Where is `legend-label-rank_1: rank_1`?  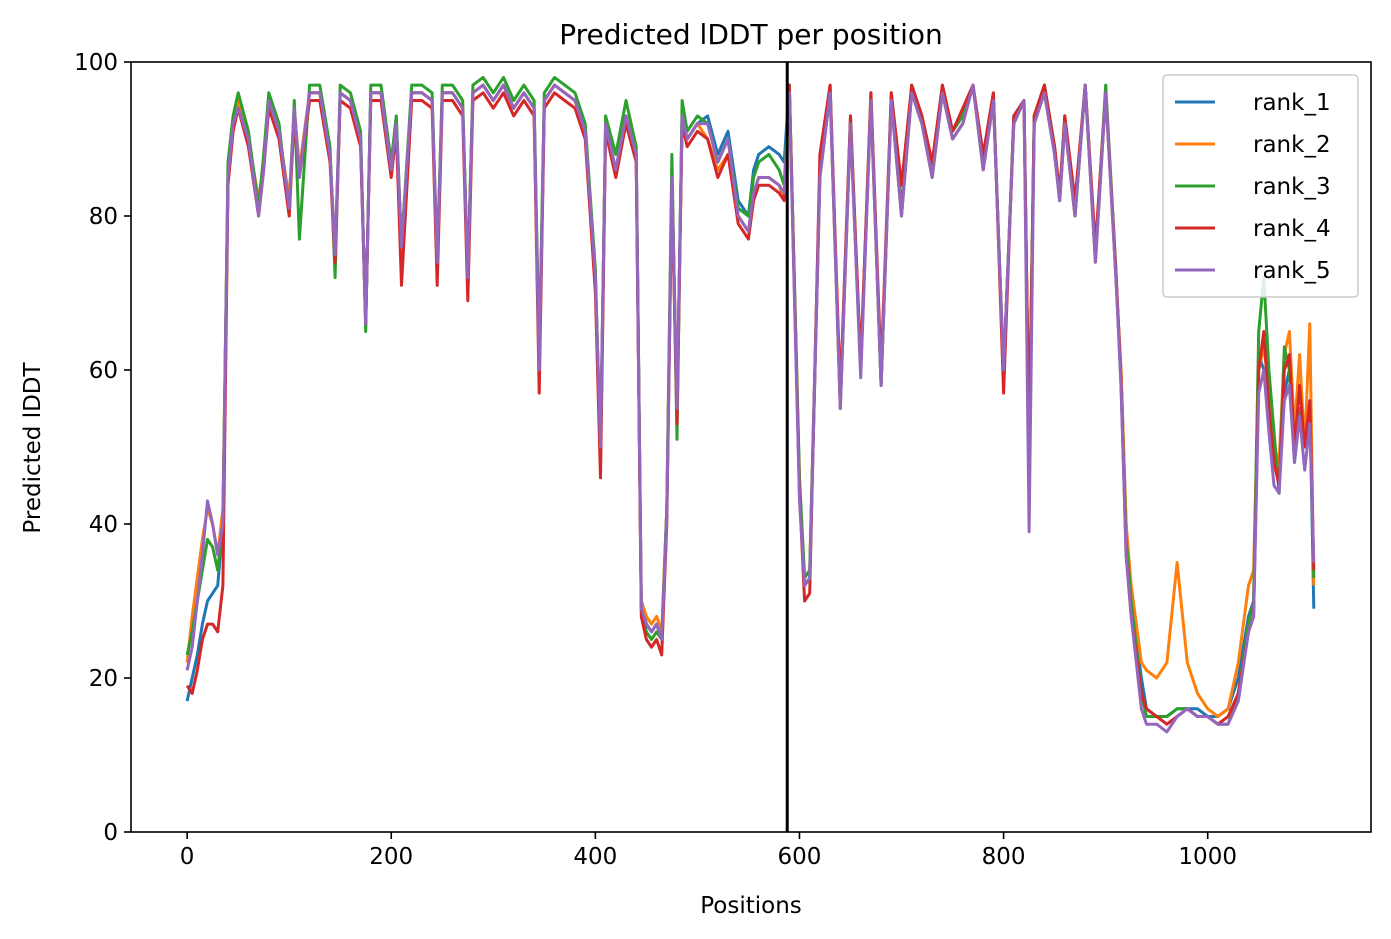
legend-label-rank_1: rank_1 is located at coordinates (1292, 103).